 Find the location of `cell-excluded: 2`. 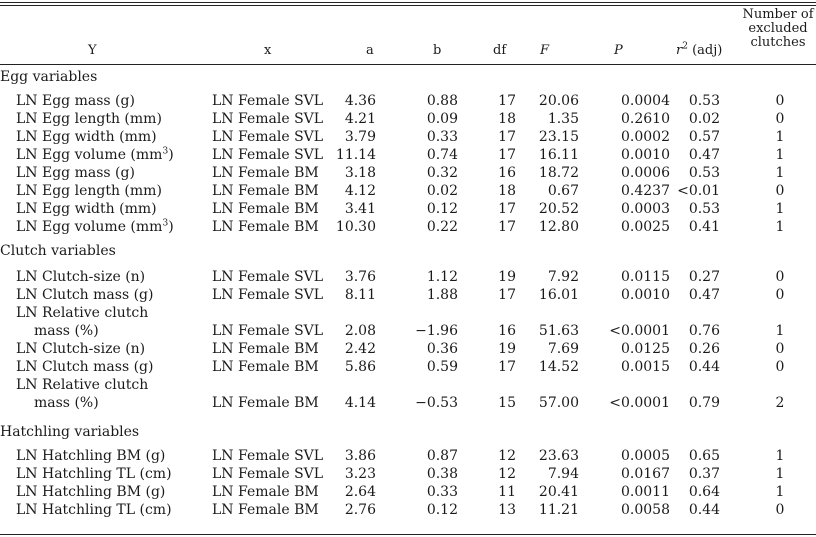

cell-excluded: 2 is located at coordinates (780, 403).